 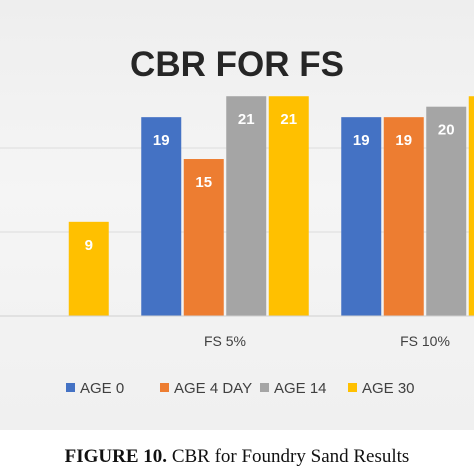 I want to click on category-tick-label: FS 10%, so click(x=425, y=341).